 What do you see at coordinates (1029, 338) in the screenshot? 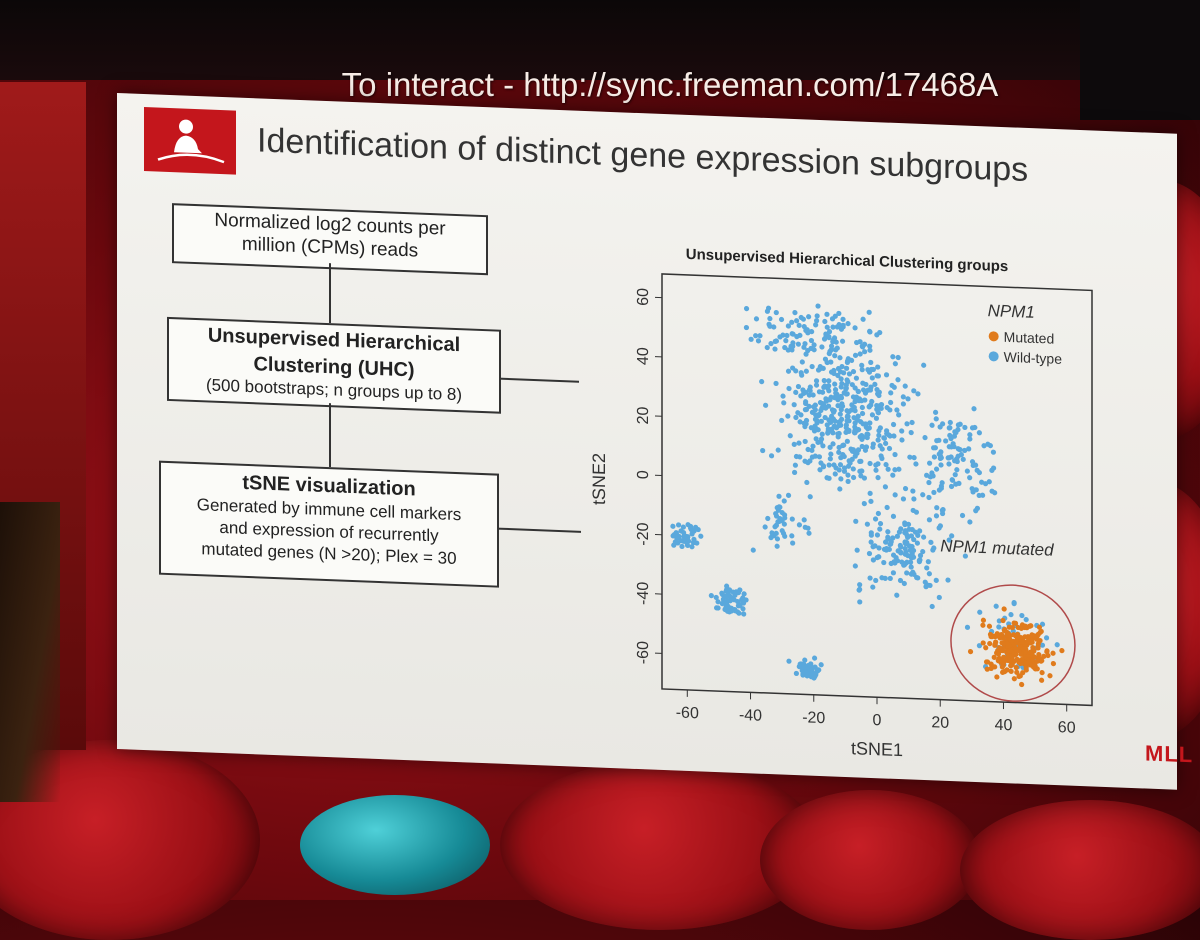
I see `legend-entry: Mutated` at bounding box center [1029, 338].